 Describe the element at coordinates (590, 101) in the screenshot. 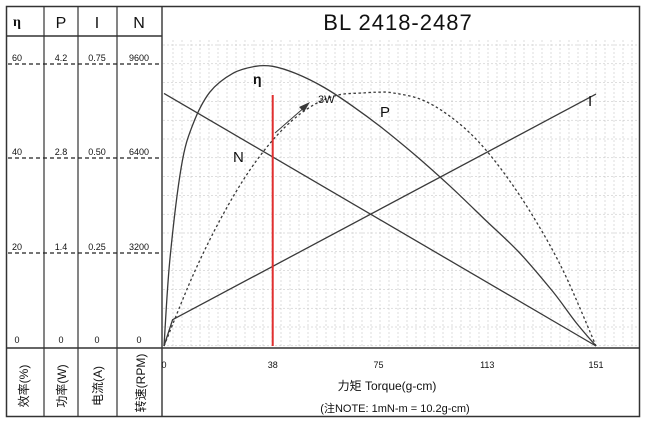

I see `series-label-i: I` at that location.